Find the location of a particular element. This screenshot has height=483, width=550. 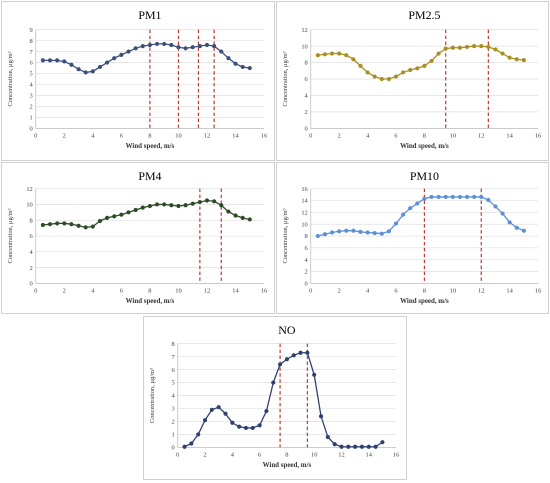

y-tick-label-no-0: 0 is located at coordinates (173, 448).